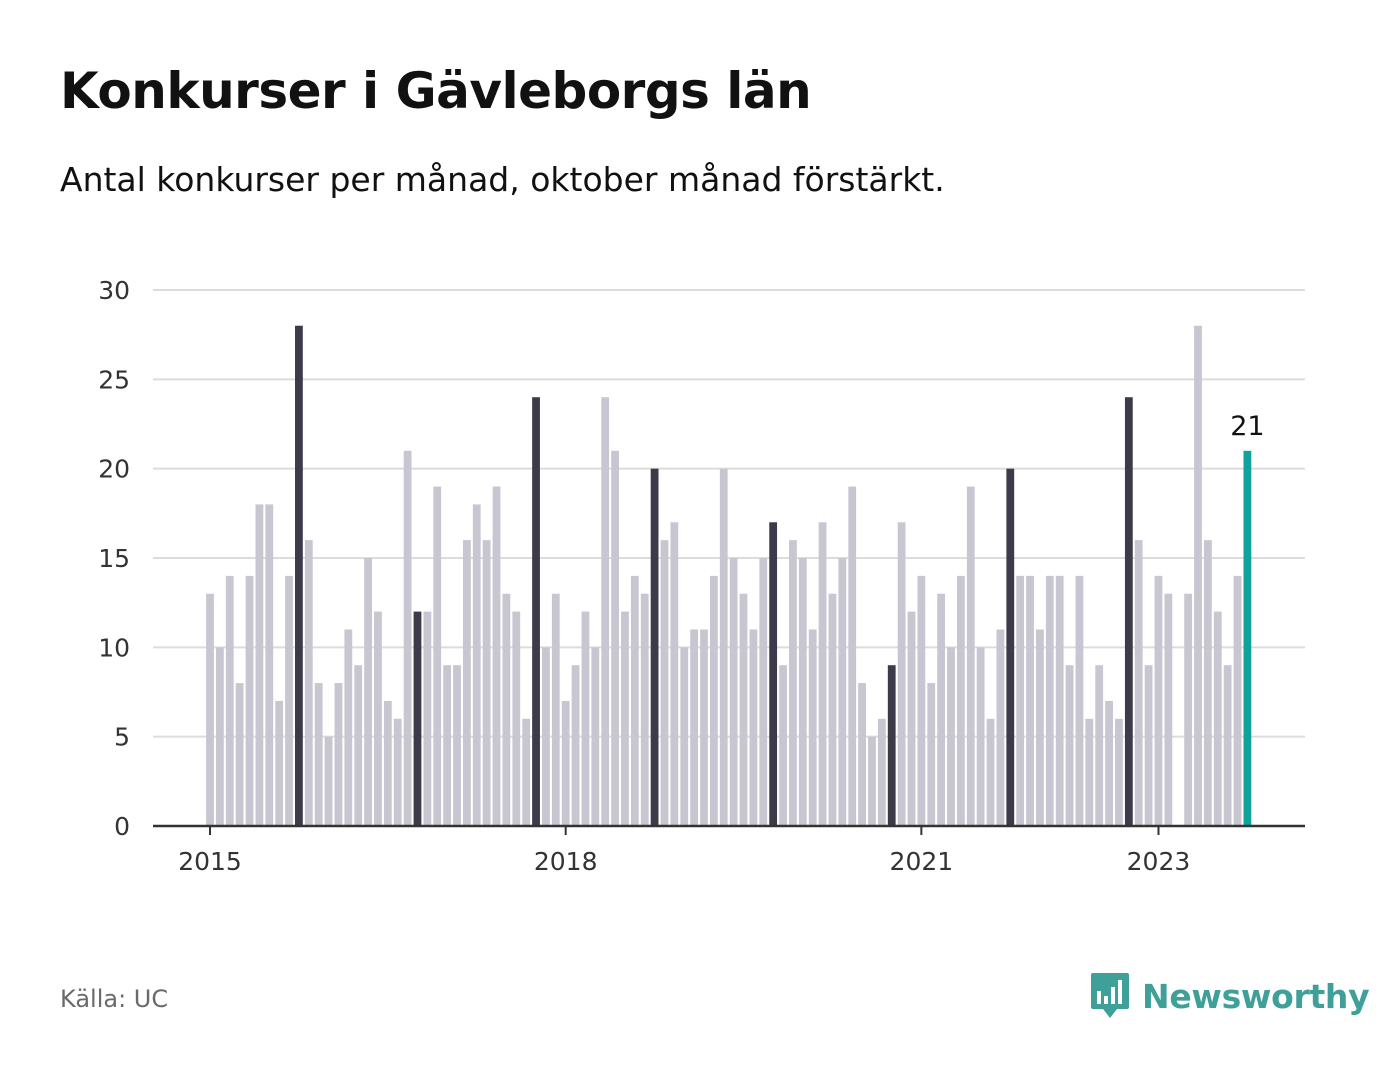 The image size is (1400, 1080). I want to click on x-axis-ticks: 2015 2018 2021 2023, so click(684, 851).